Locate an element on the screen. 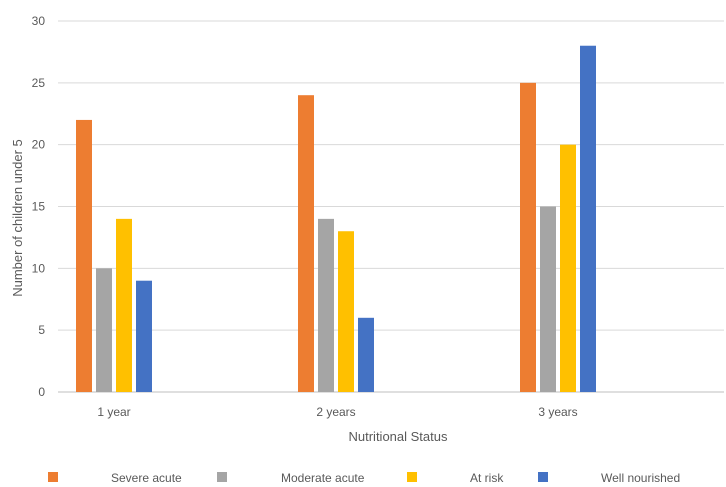  y-tick-label: 0 is located at coordinates (41, 392).